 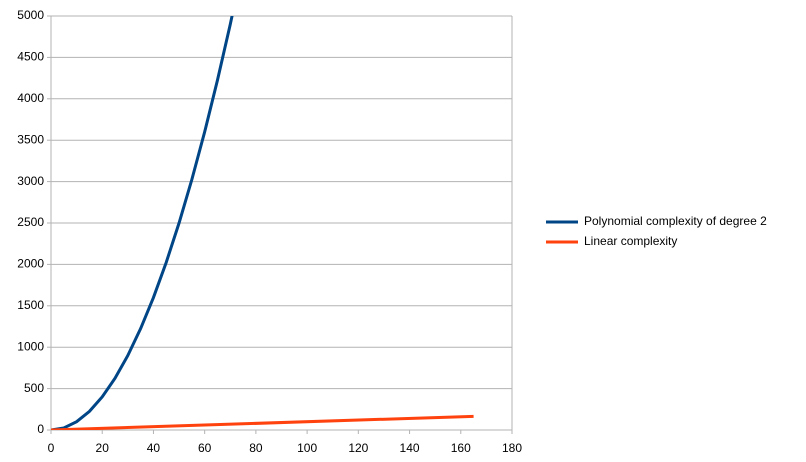 What do you see at coordinates (30, 181) in the screenshot?
I see `y-tick-label: 3000` at bounding box center [30, 181].